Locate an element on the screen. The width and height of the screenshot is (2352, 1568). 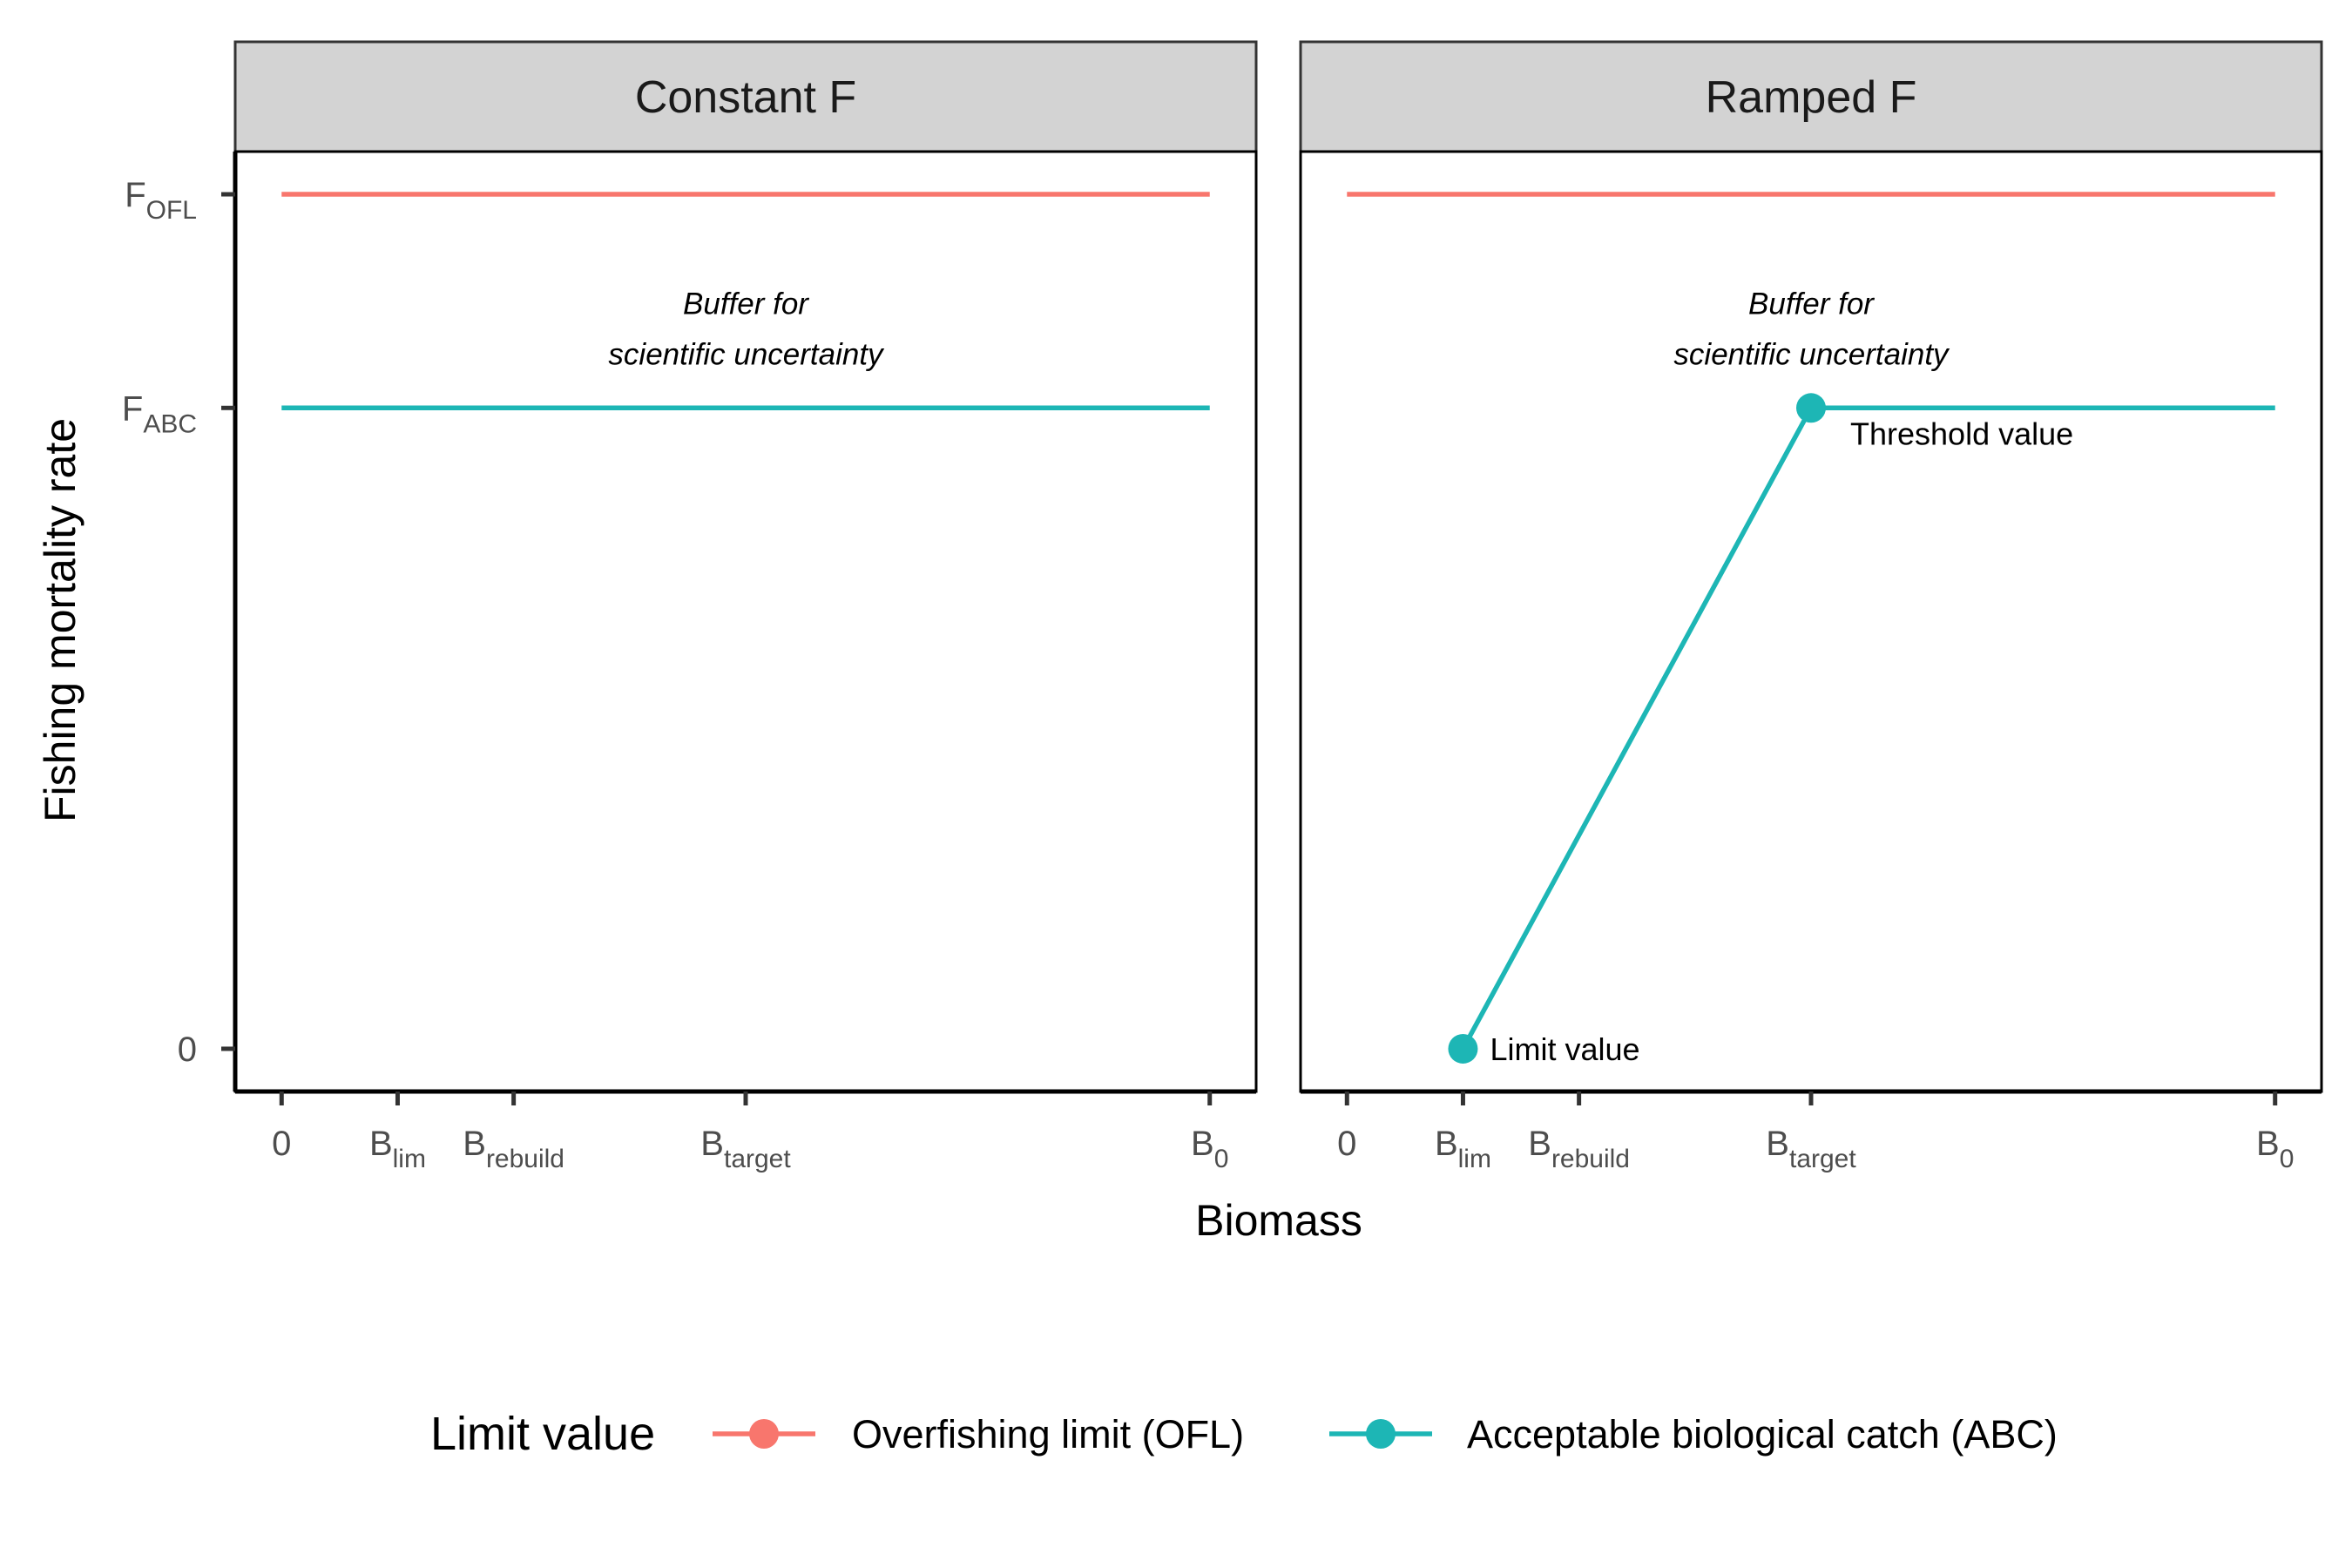
y-tick-label: FOFL is located at coordinates (161, 200).